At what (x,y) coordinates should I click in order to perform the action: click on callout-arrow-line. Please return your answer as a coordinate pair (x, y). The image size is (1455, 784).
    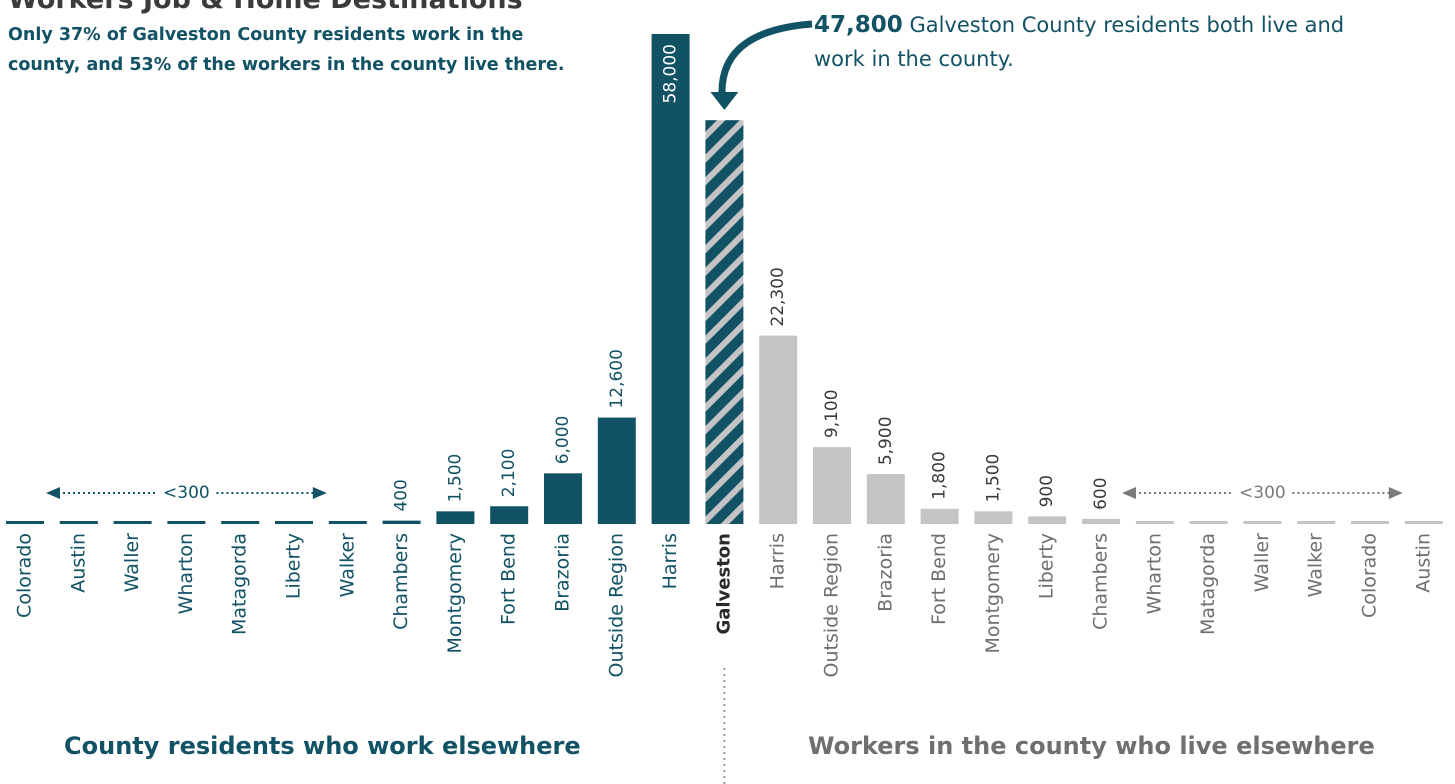
    Looking at the image, I should click on (765, 56).